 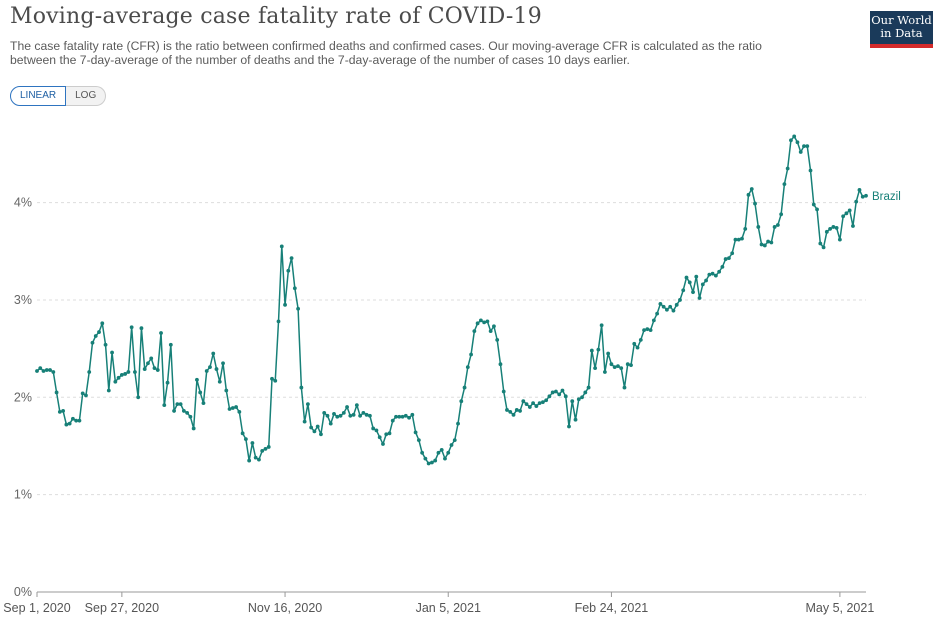 I want to click on owid-logo: Our World in Data, so click(x=901, y=29).